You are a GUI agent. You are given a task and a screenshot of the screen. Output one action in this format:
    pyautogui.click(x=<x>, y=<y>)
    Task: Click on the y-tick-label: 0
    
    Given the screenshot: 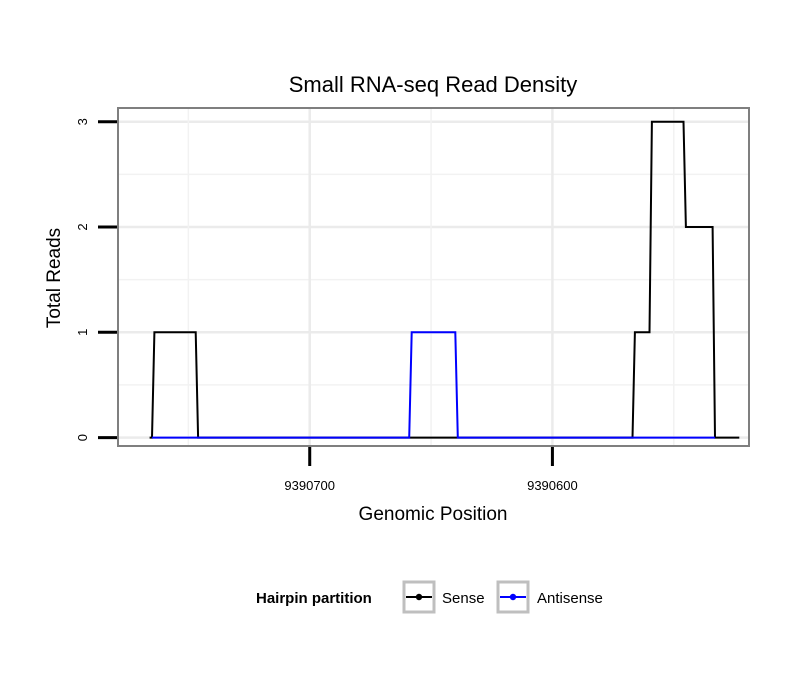 What is the action you would take?
    pyautogui.click(x=82, y=437)
    